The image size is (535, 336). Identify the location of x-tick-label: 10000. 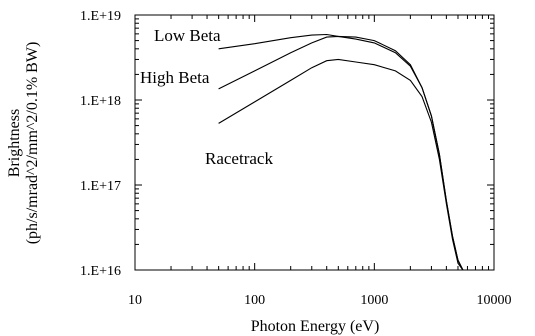
(494, 300).